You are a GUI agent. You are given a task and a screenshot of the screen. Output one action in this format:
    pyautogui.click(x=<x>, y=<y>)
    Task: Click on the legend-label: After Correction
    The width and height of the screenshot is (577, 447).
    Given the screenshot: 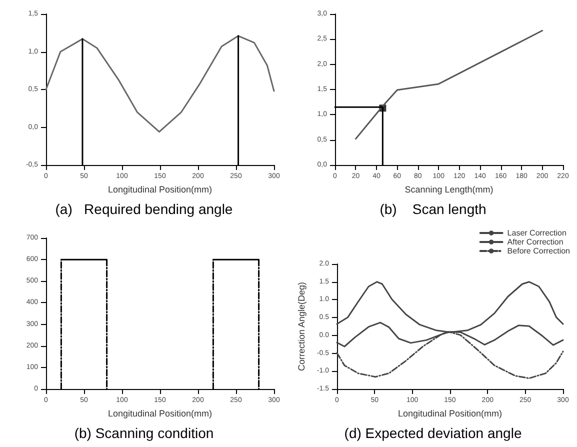 What is the action you would take?
    pyautogui.click(x=535, y=242)
    